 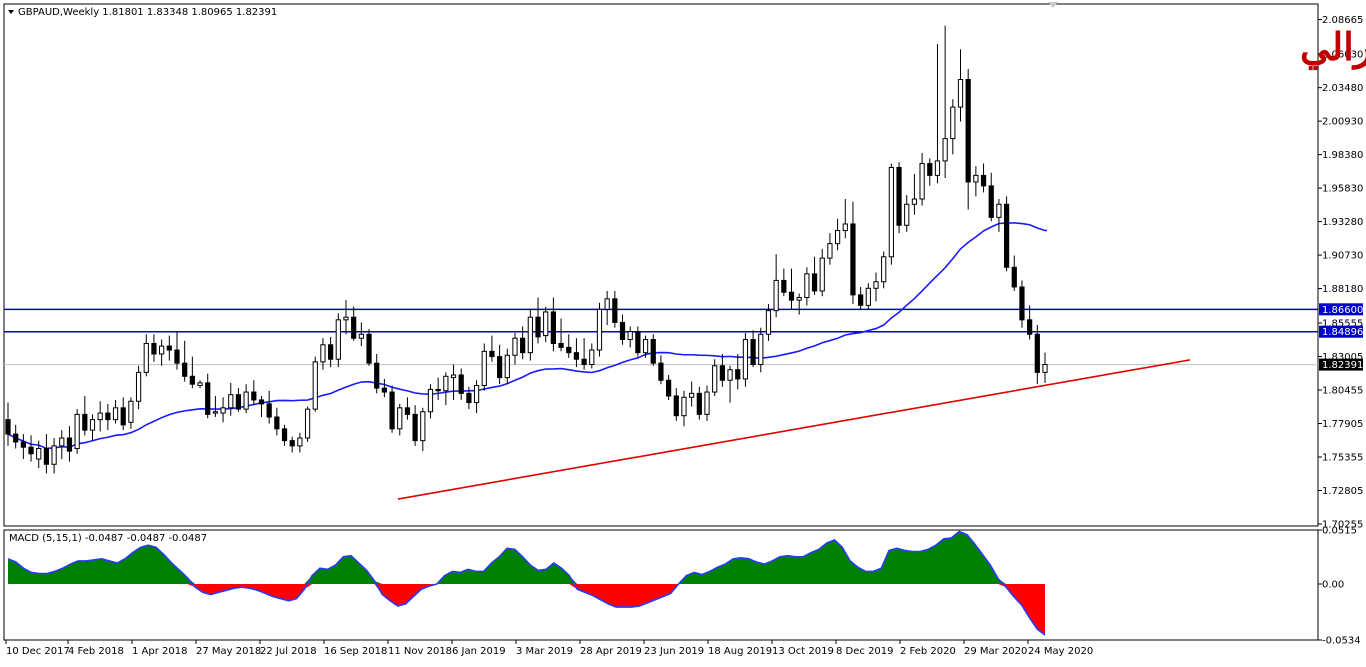 What do you see at coordinates (228, 651) in the screenshot?
I see `date-tick-label: 27 May 2018` at bounding box center [228, 651].